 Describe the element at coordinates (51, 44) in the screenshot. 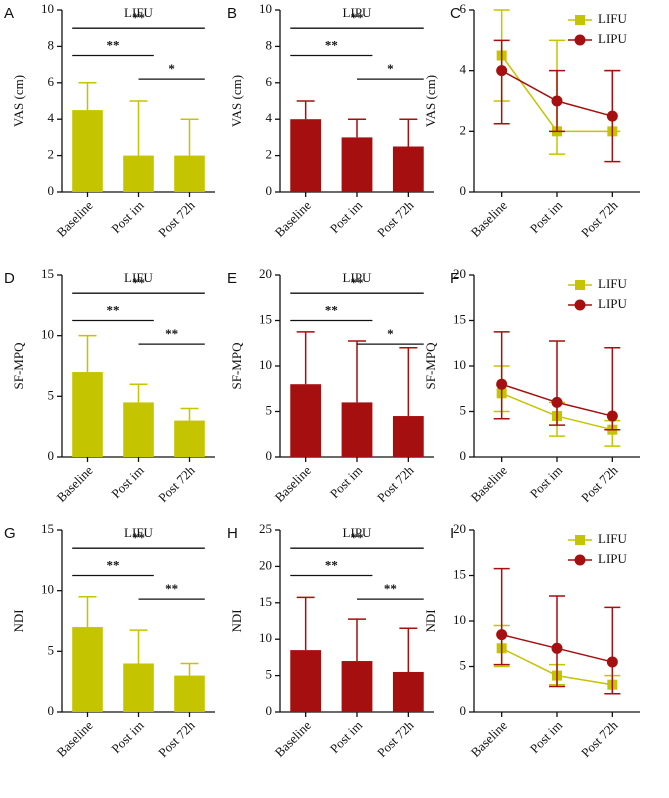

I see `y-tick-label: 8` at that location.